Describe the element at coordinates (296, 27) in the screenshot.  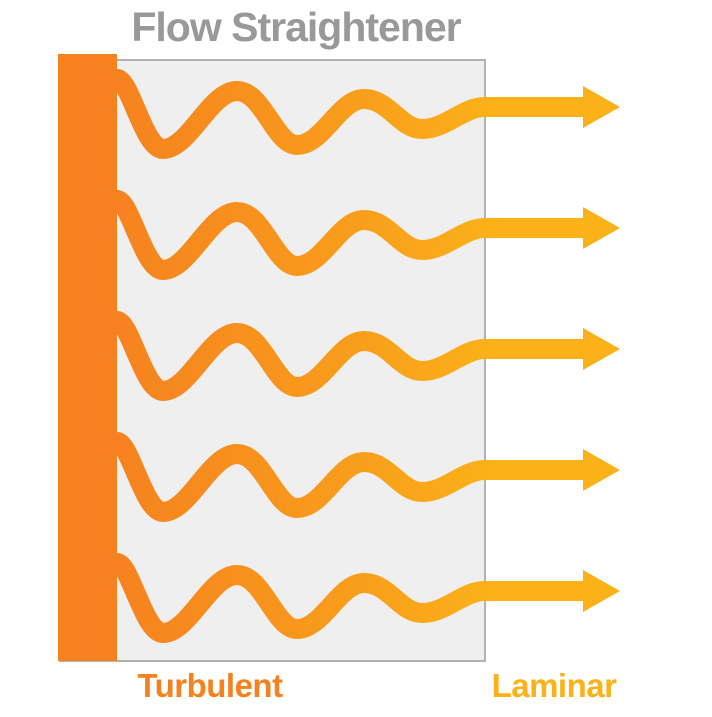
I see `page-title: Flow Straightener` at that location.